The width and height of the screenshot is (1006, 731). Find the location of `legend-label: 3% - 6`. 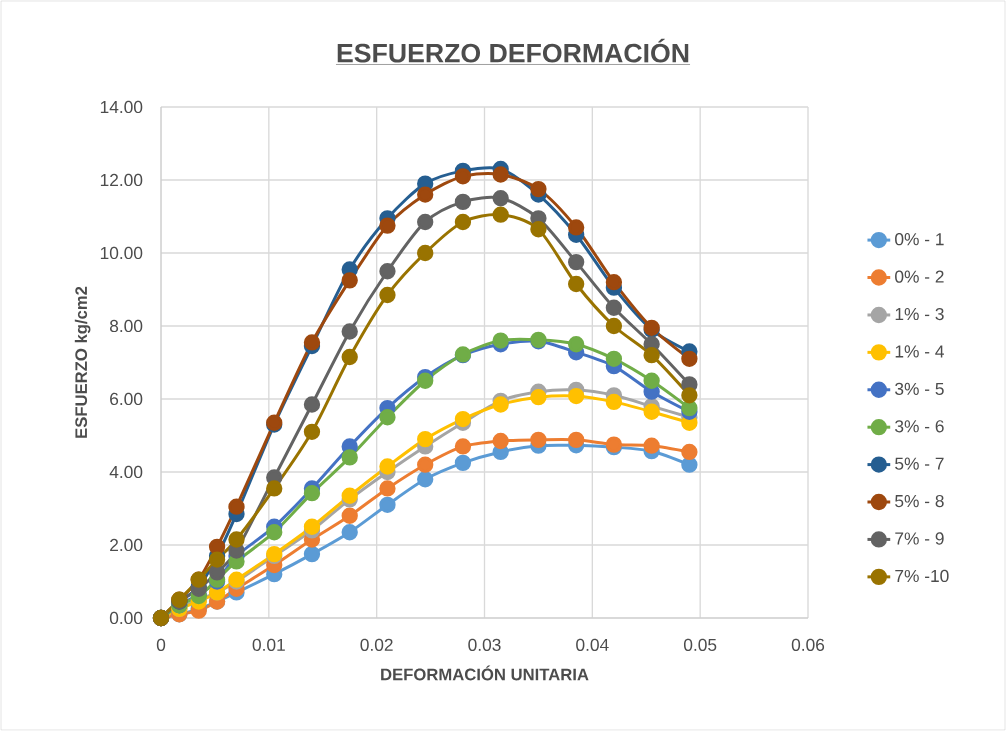

legend-label: 3% - 6 is located at coordinates (919, 426).